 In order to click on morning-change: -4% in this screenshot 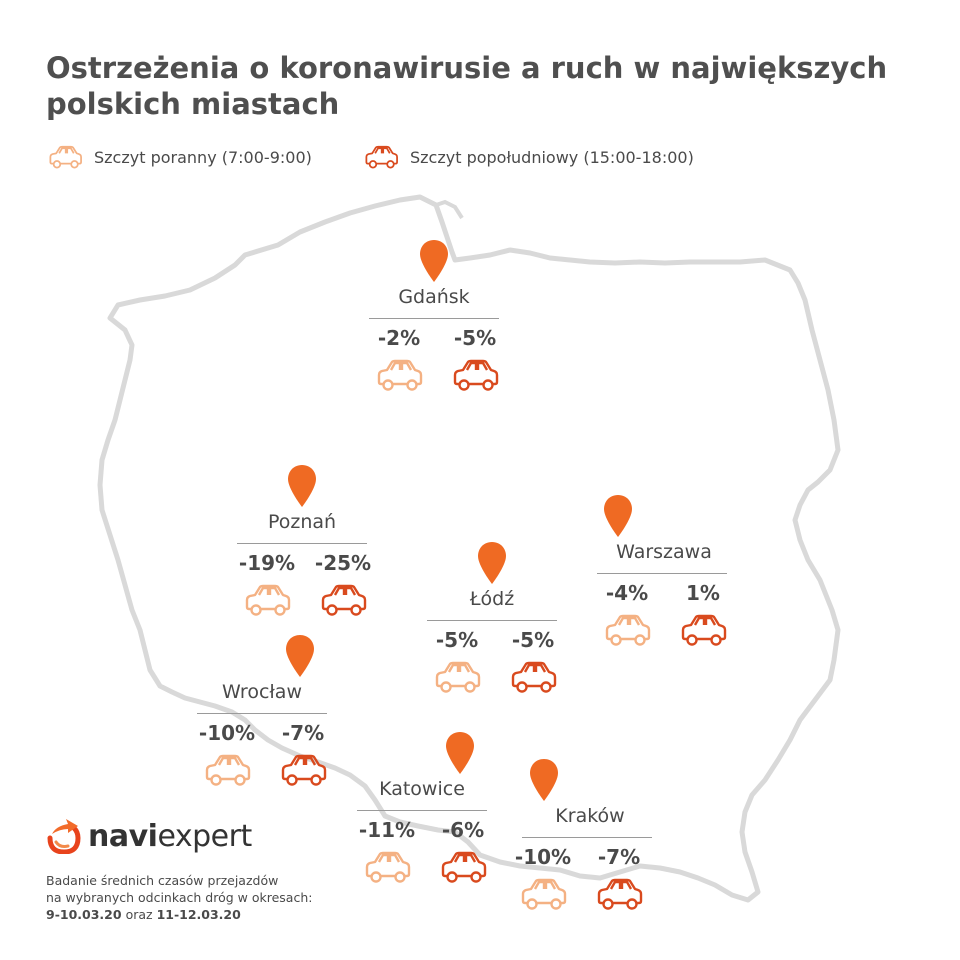, I will do `click(627, 593)`.